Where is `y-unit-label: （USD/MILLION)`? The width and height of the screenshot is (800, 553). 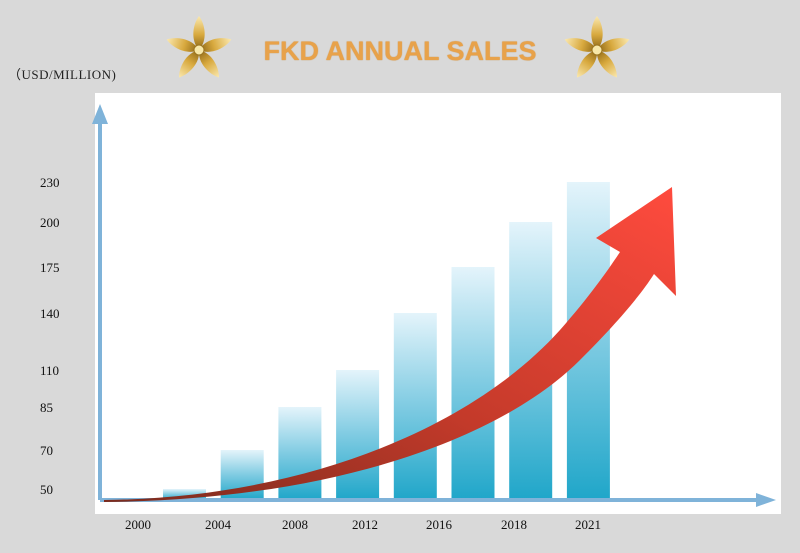 y-unit-label: （USD/MILLION) is located at coordinates (62, 74).